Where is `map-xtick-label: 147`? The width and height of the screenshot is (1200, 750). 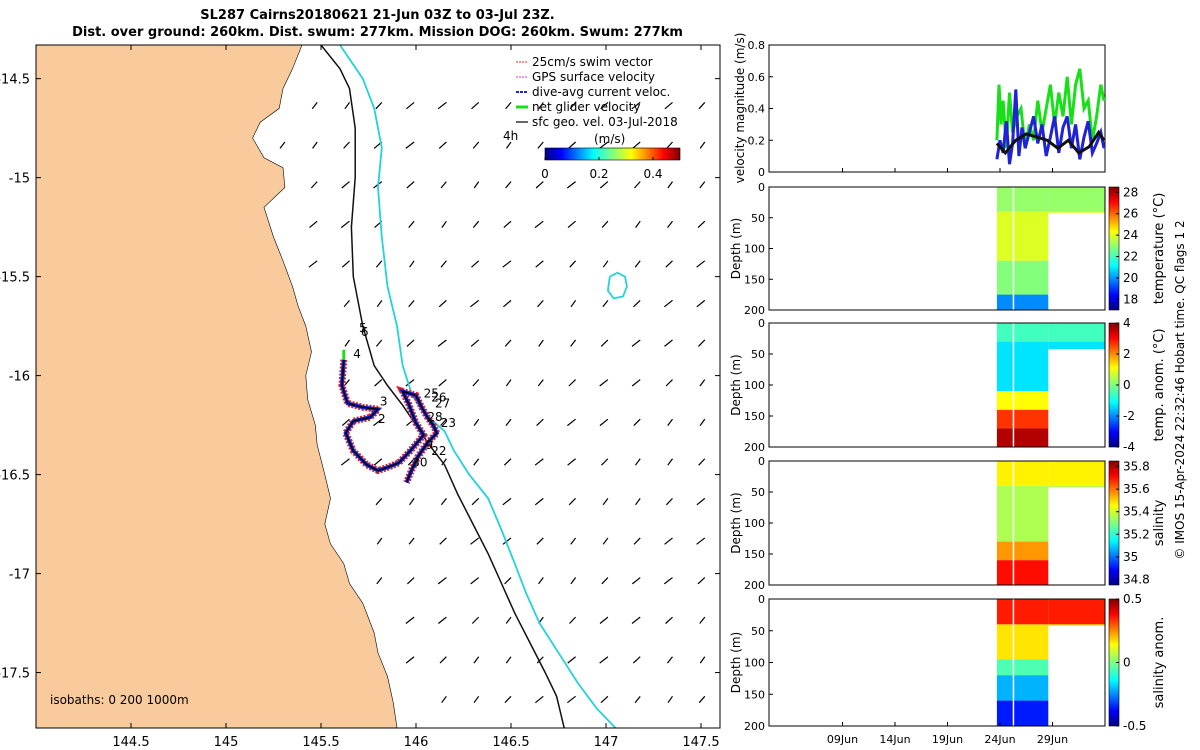 map-xtick-label: 147 is located at coordinates (606, 742).